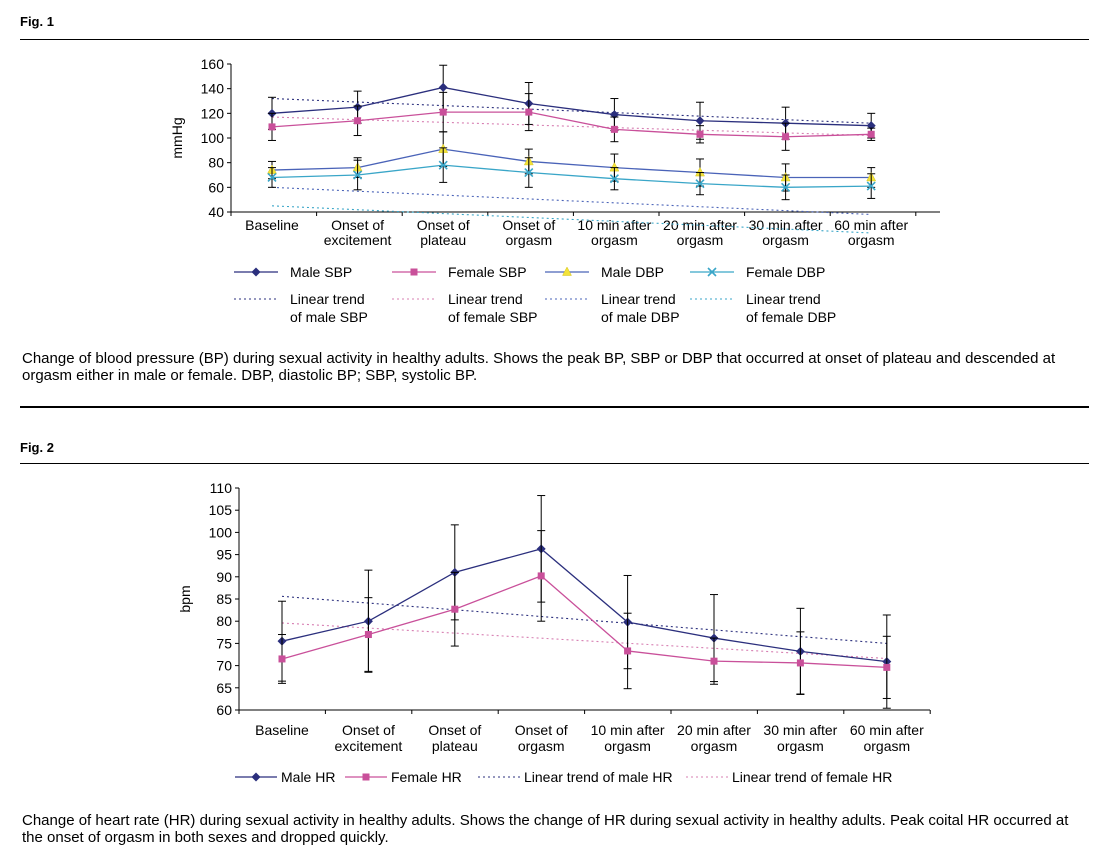 The image size is (1098, 862). What do you see at coordinates (487, 272) in the screenshot?
I see `legend-label: Female SBP` at bounding box center [487, 272].